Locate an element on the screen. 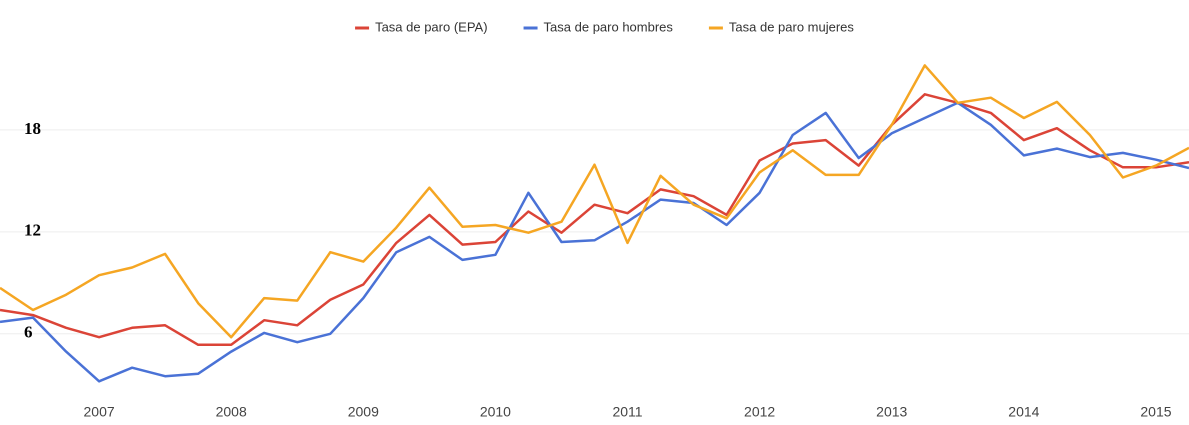 The width and height of the screenshot is (1189, 425). x-tick-label: 2014 is located at coordinates (1023, 412).